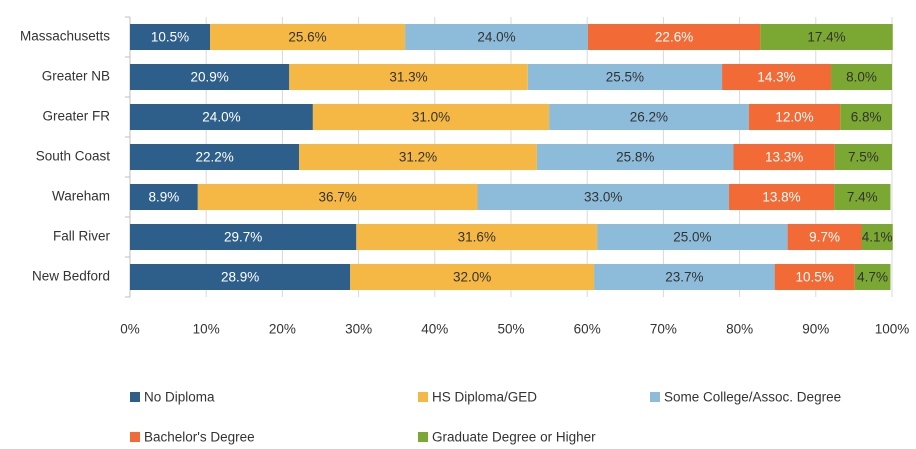  Describe the element at coordinates (81, 196) in the screenshot. I see `y-tick-label: Wareham` at that location.